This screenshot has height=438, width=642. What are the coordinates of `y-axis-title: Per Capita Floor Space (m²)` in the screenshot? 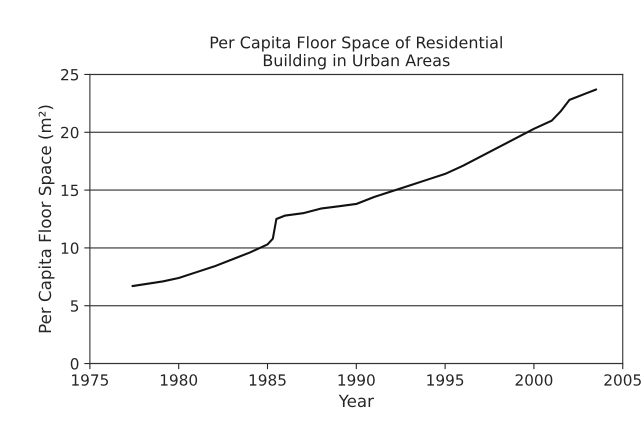 It's located at (46, 219).